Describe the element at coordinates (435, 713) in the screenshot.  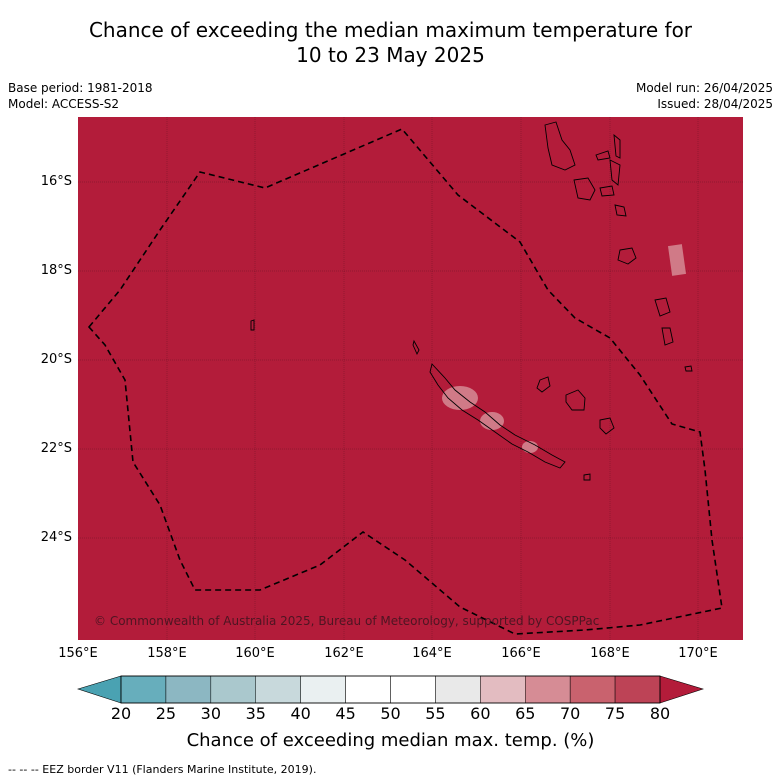
I see `colorbar-tick-55: 55` at that location.